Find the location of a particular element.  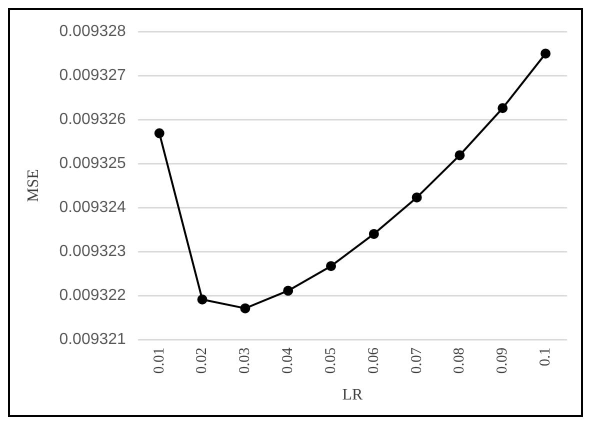

x-tick-label: 0.06 is located at coordinates (374, 360).